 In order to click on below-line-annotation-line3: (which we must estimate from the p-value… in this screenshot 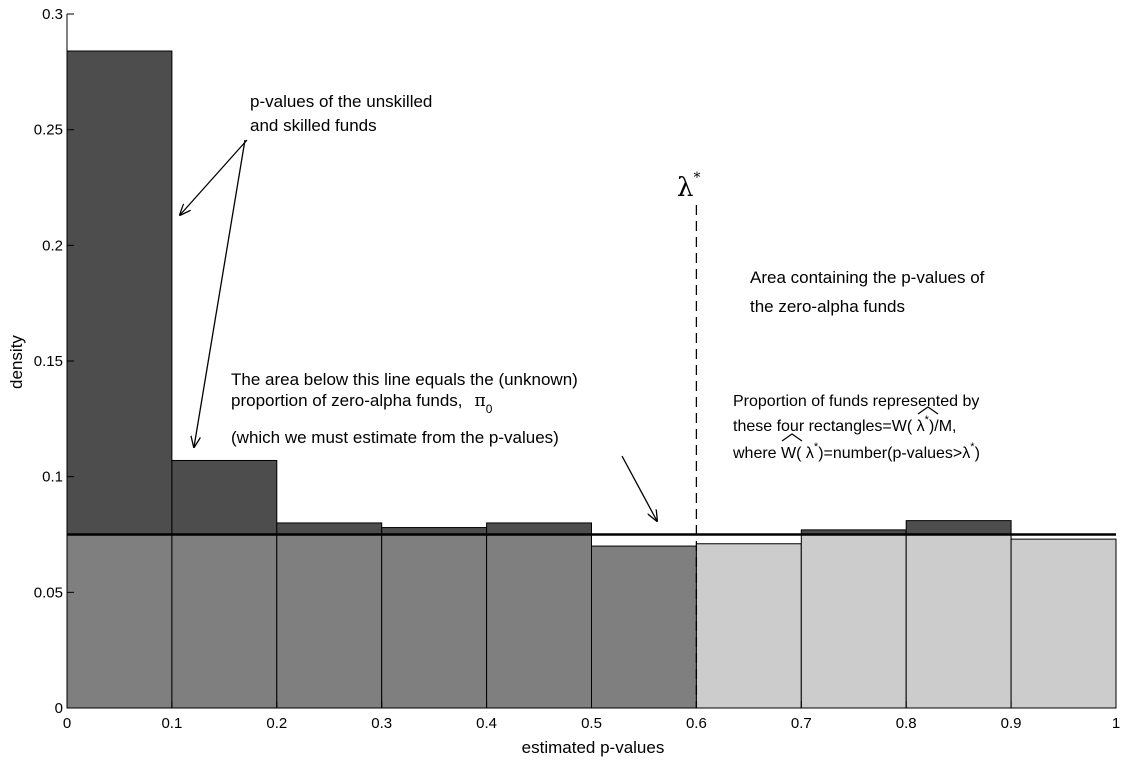, I will do `click(395, 437)`.